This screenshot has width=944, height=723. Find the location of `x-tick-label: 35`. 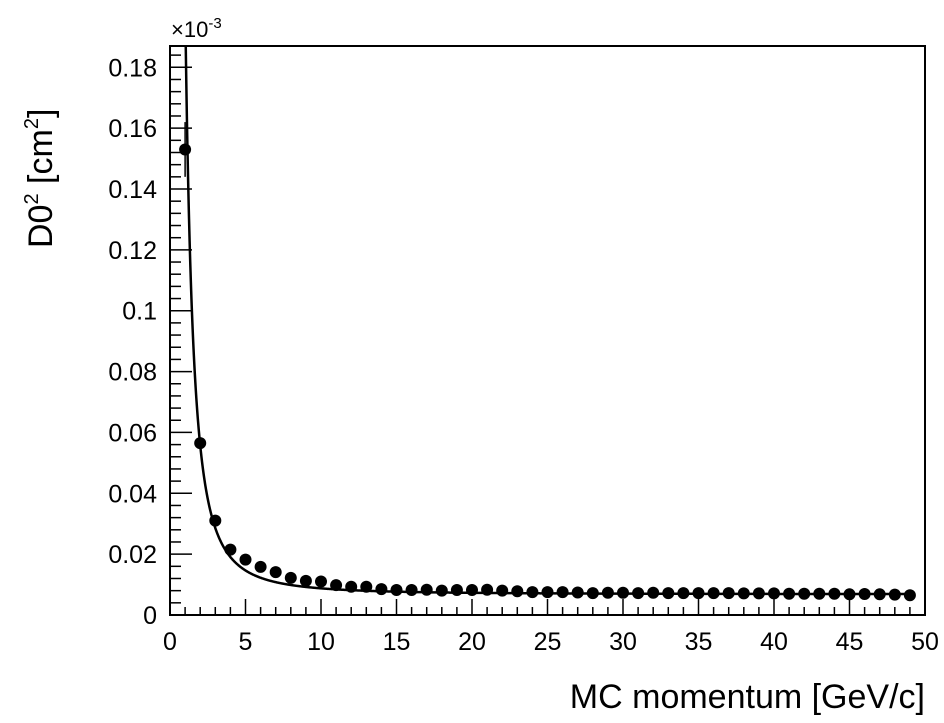

x-tick-label: 35 is located at coordinates (699, 642).